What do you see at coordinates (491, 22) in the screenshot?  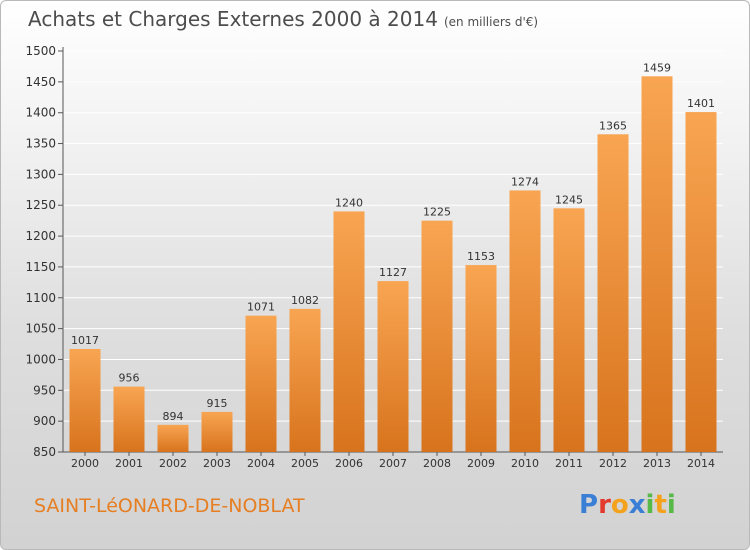 I see `unit-note: (en milliers d'€)` at bounding box center [491, 22].